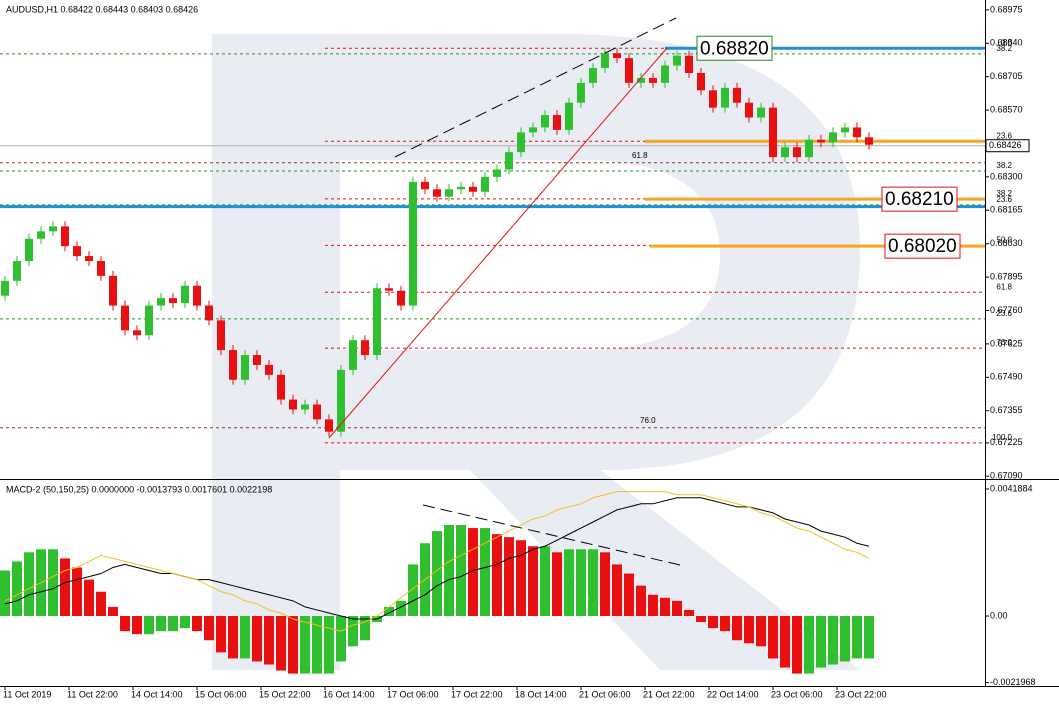 This screenshot has width=1059, height=706. I want to click on x-tick-label: 15 Oct 22:00, so click(285, 694).